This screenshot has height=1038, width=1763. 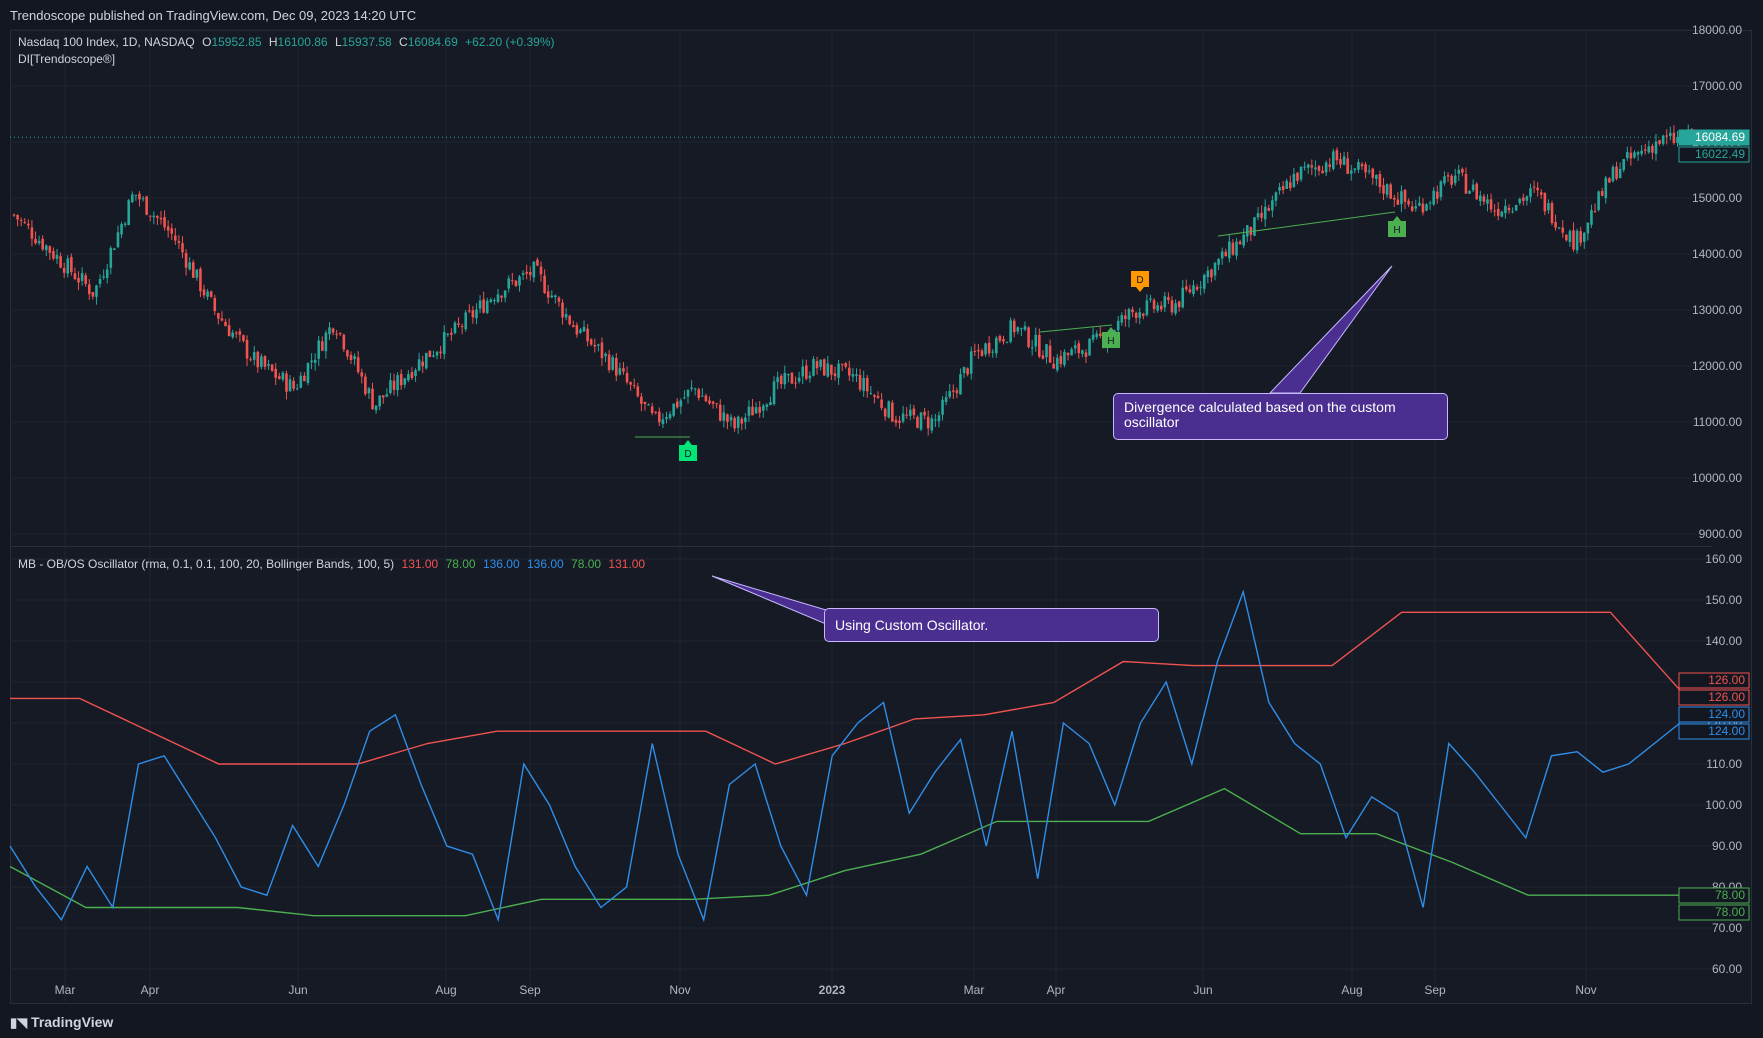 What do you see at coordinates (366, 42) in the screenshot?
I see `low-value: 15937.58` at bounding box center [366, 42].